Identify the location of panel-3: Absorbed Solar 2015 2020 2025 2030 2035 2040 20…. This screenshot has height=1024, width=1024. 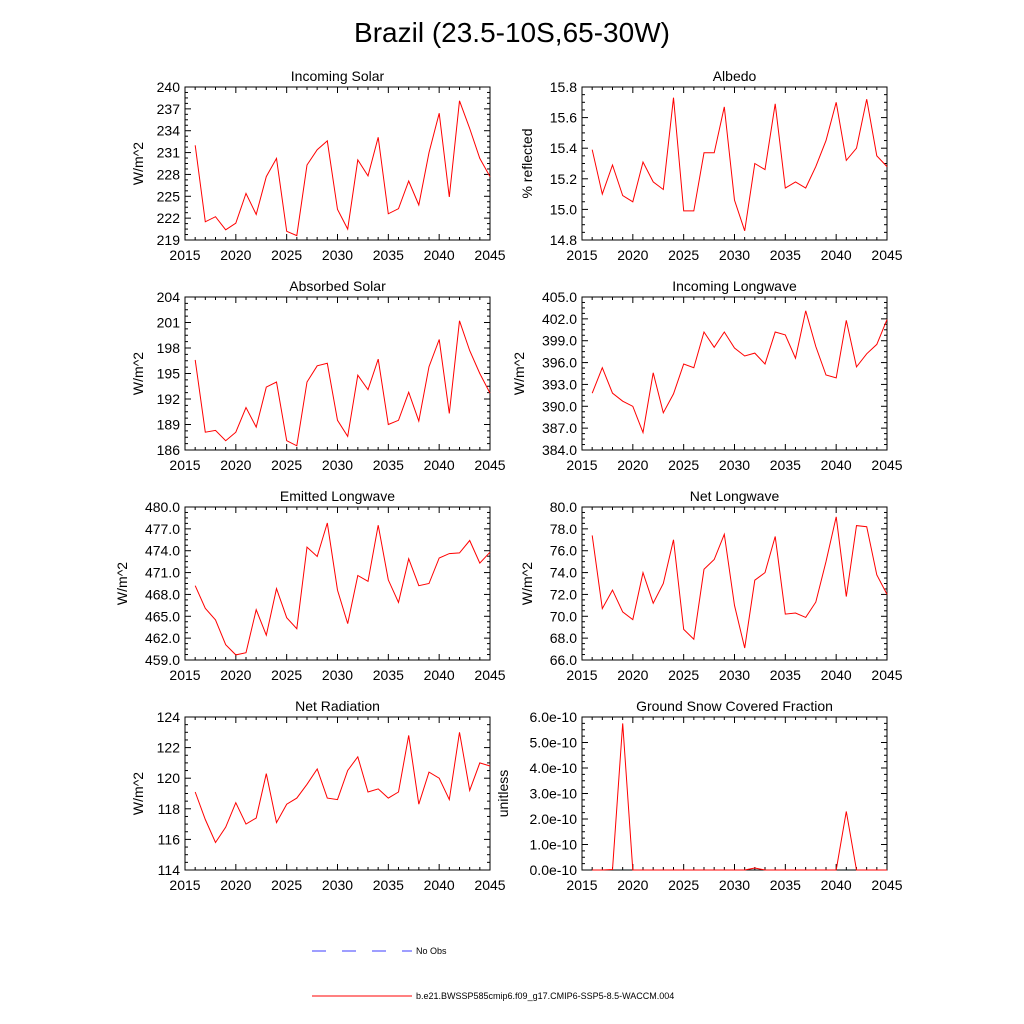
(318, 375).